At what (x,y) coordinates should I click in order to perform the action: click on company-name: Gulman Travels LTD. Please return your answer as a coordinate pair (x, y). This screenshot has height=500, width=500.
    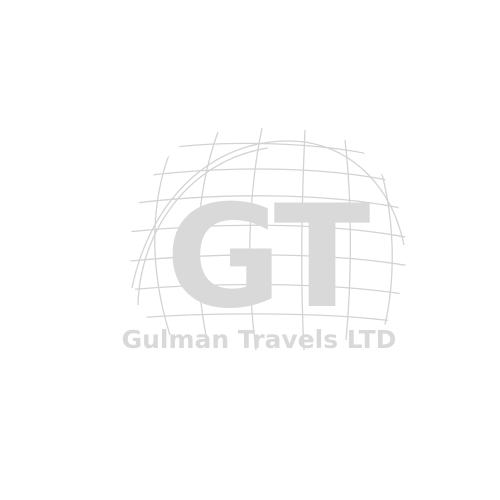
    Looking at the image, I should click on (259, 339).